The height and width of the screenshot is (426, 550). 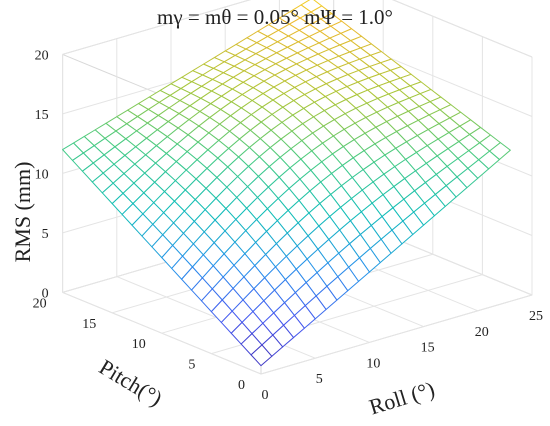 I want to click on roll-tick-label: 15, so click(x=428, y=348).